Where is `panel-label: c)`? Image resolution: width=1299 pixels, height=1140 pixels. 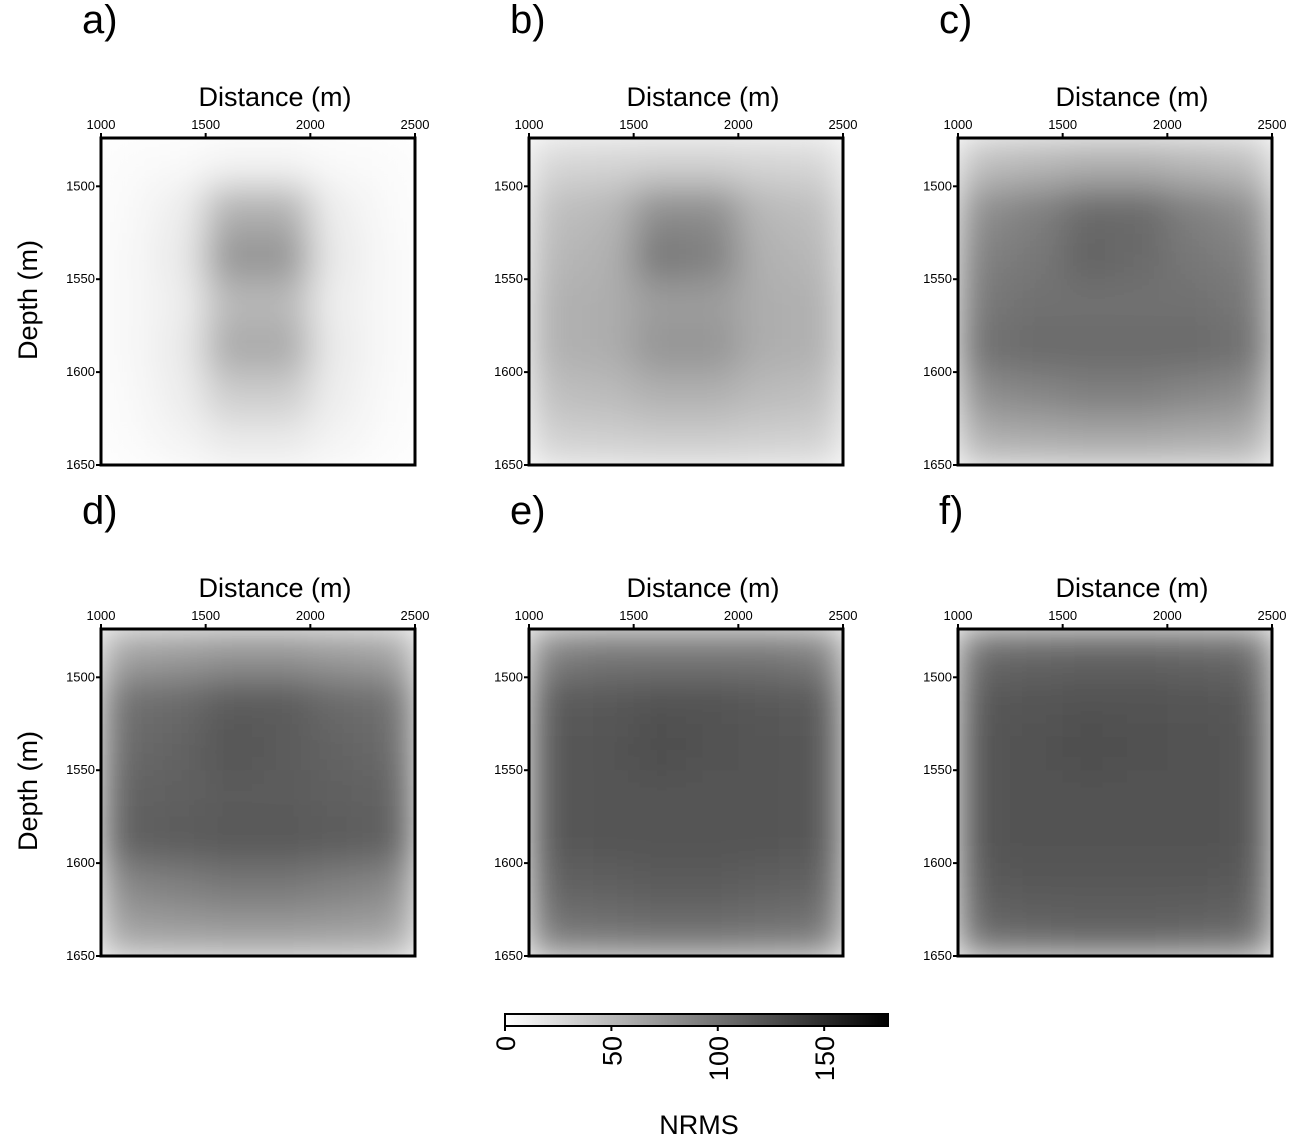 panel-label: c) is located at coordinates (955, 21).